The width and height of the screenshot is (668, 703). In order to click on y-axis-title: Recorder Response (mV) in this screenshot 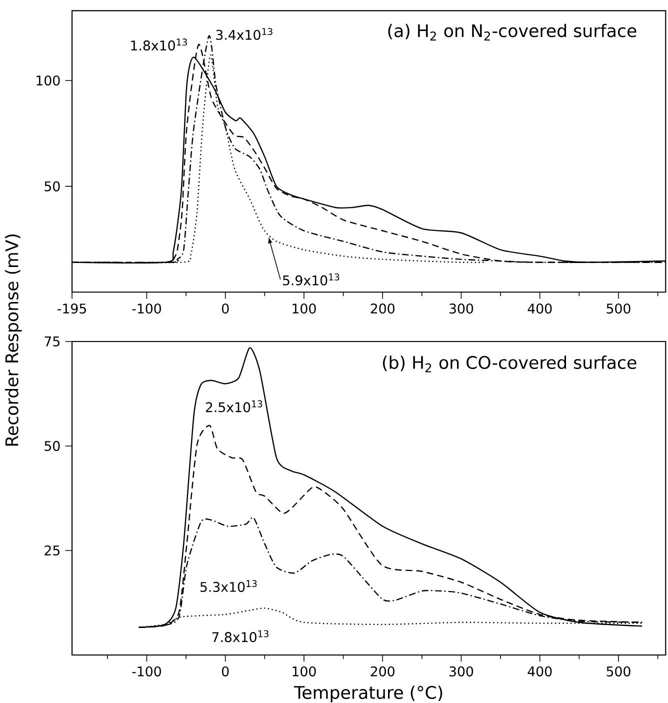, I will do `click(13, 340)`.